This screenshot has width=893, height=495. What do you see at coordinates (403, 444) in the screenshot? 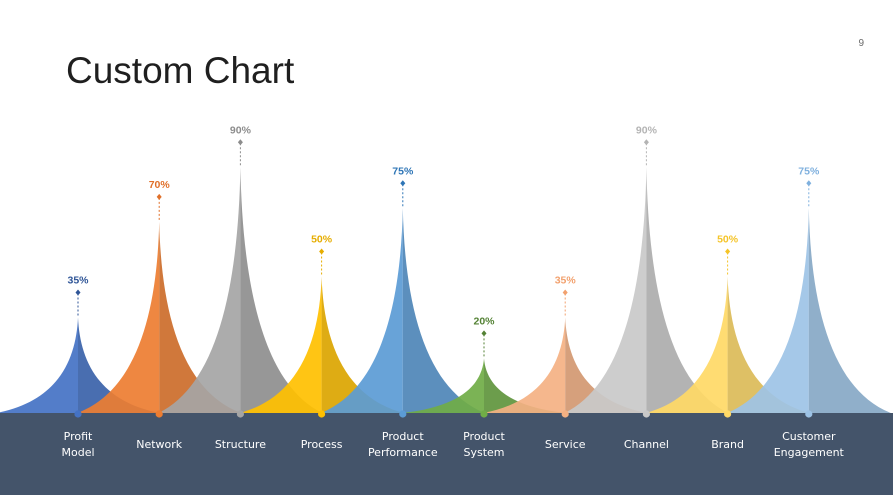
I see `category-label-4: Product Performance` at bounding box center [403, 444].